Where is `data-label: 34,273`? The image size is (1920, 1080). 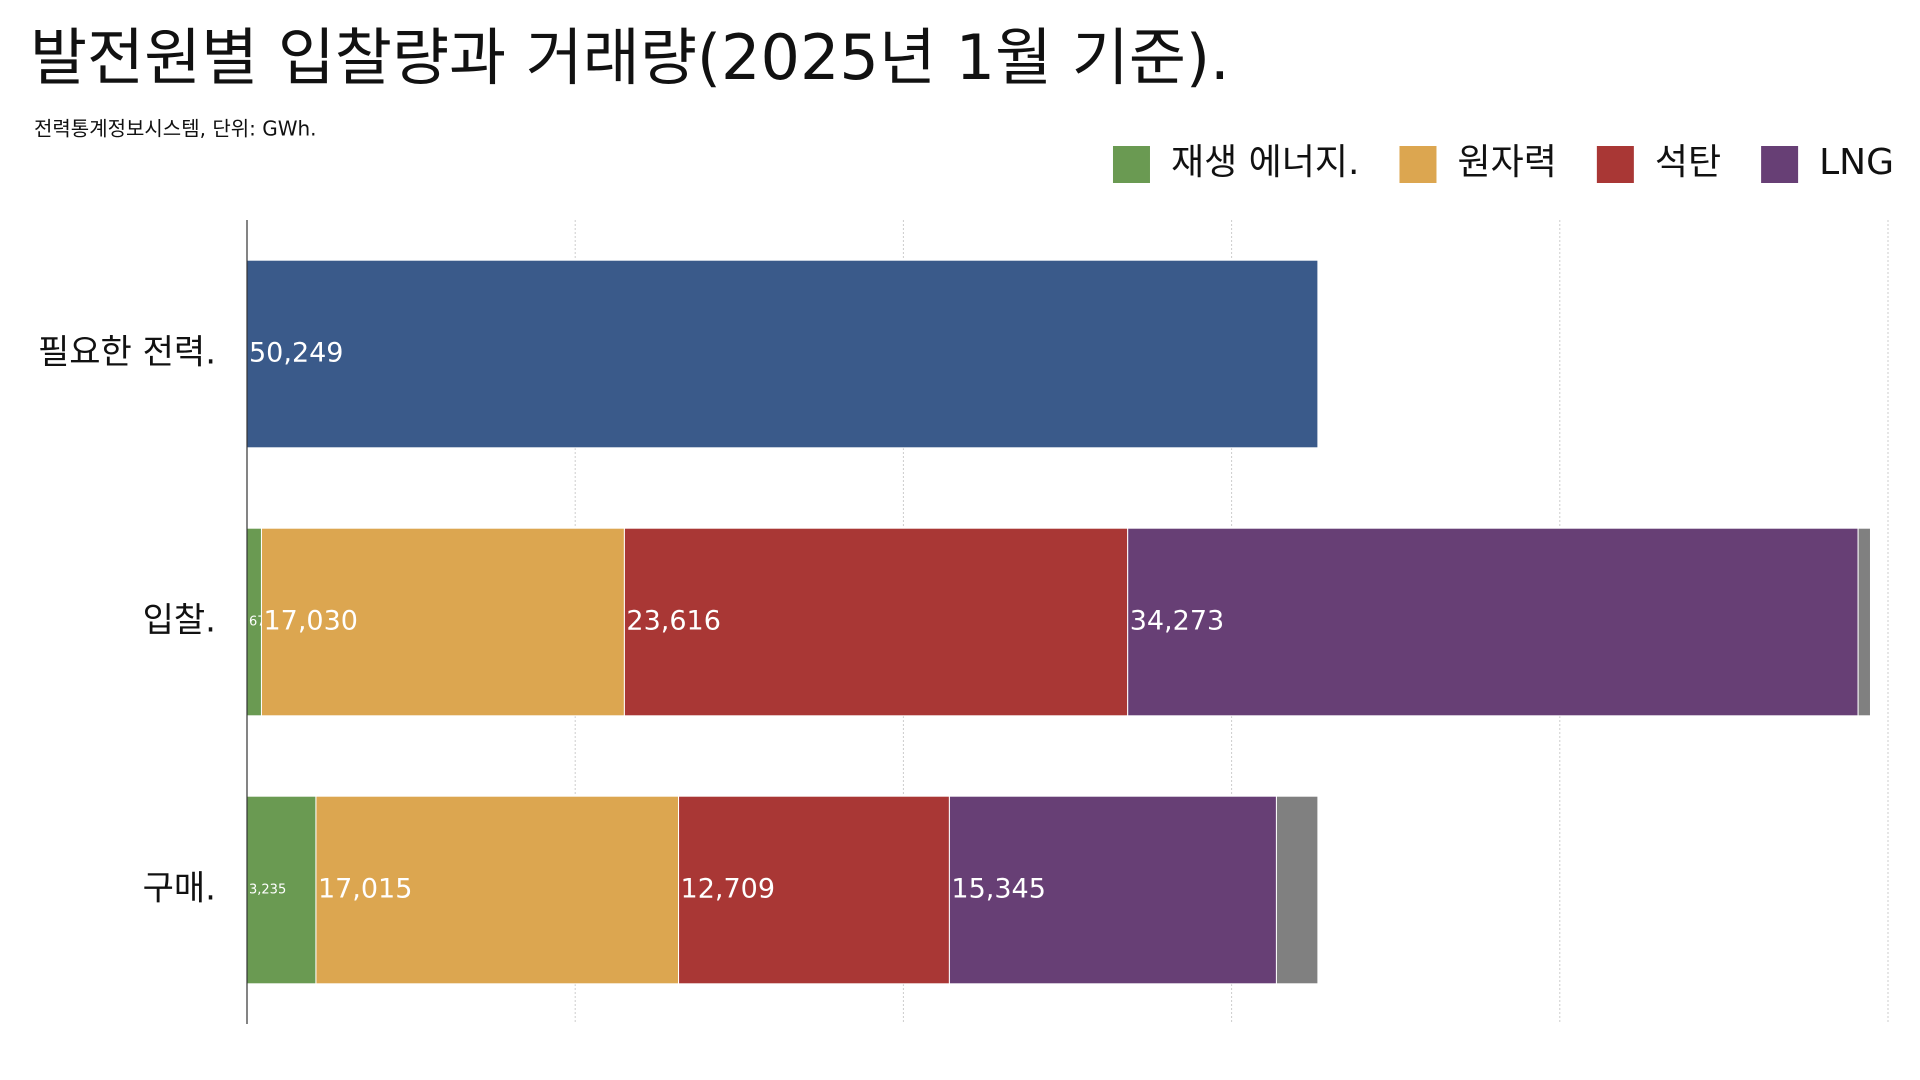
data-label: 34,273 is located at coordinates (1177, 621).